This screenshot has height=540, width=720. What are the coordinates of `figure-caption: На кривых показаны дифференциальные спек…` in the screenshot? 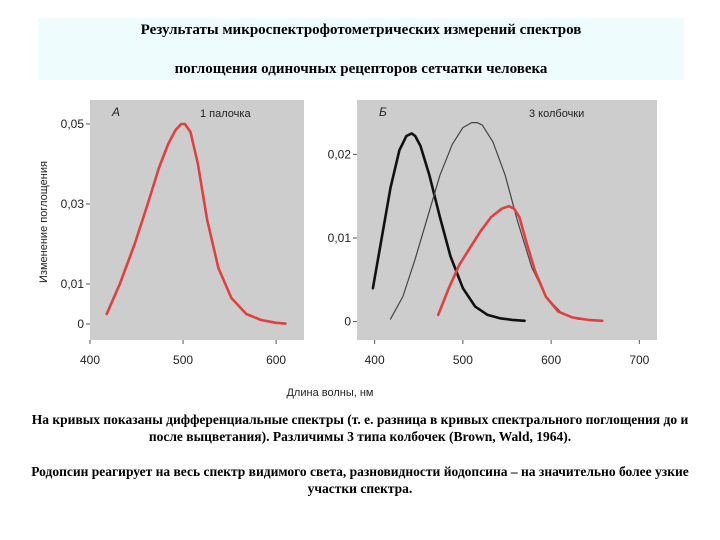 It's located at (360, 428).